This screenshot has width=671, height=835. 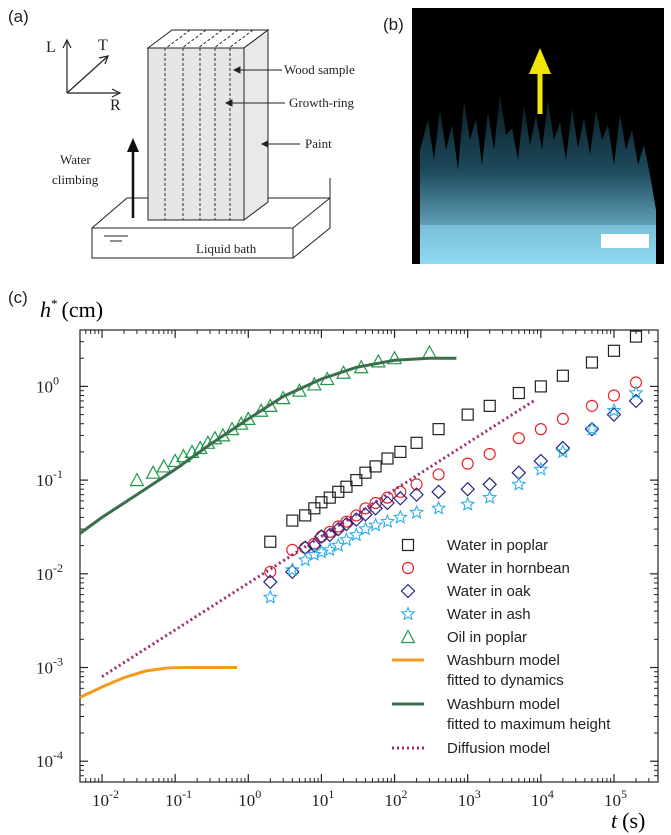 I want to click on legend-item: Water in oak, so click(x=465, y=591).